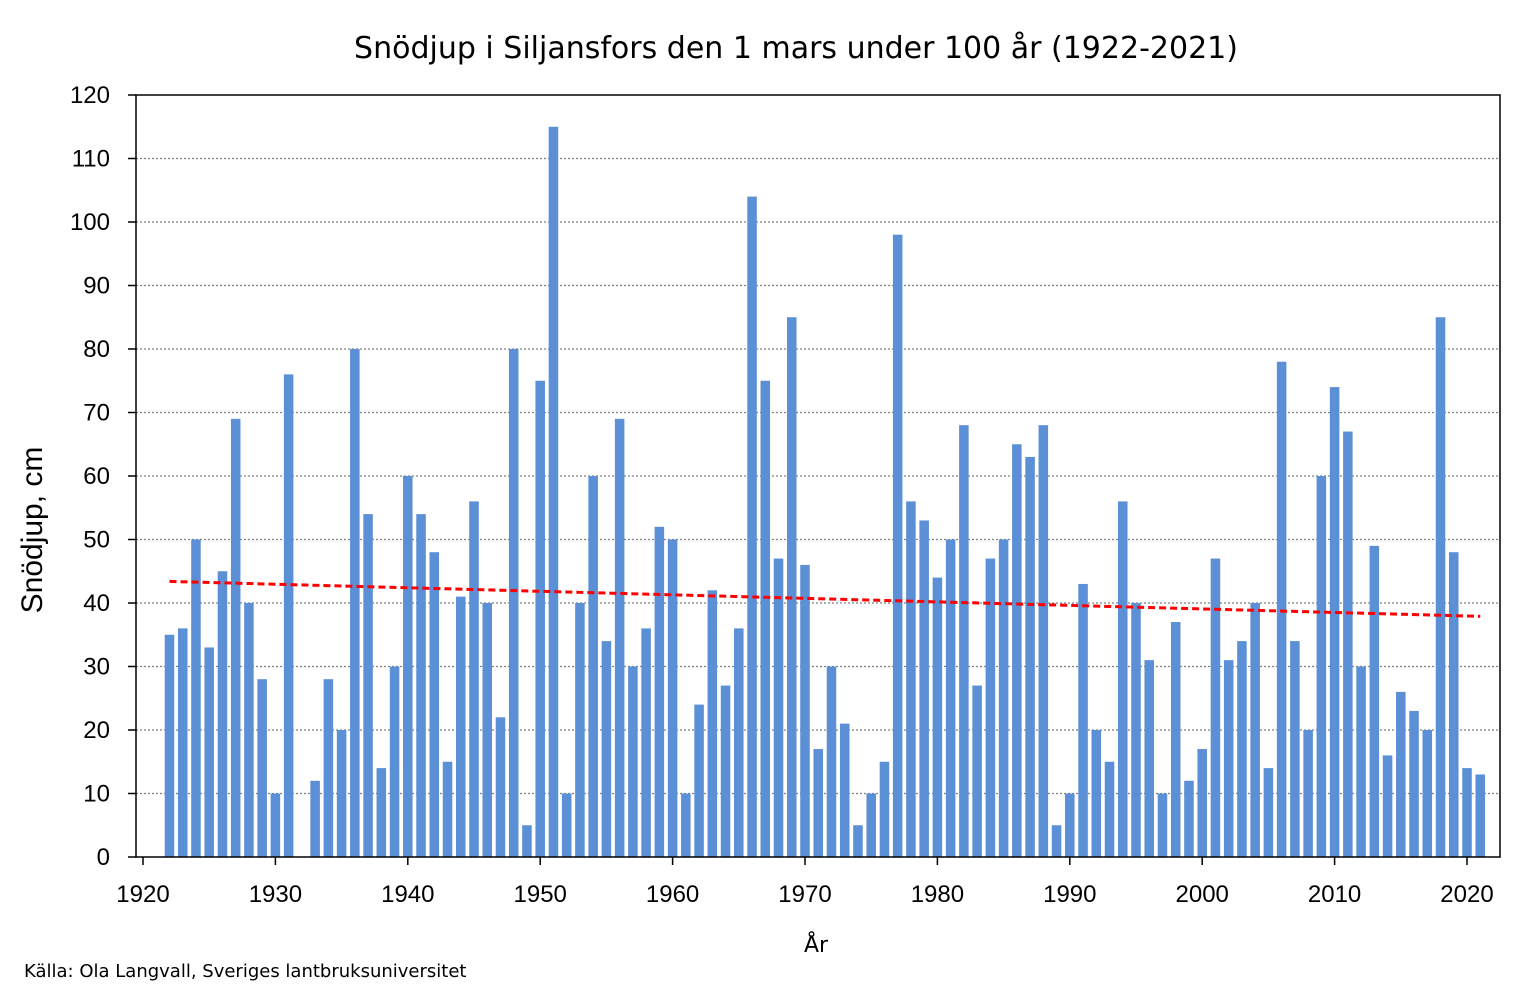  What do you see at coordinates (1202, 803) in the screenshot?
I see `bar-2000` at bounding box center [1202, 803].